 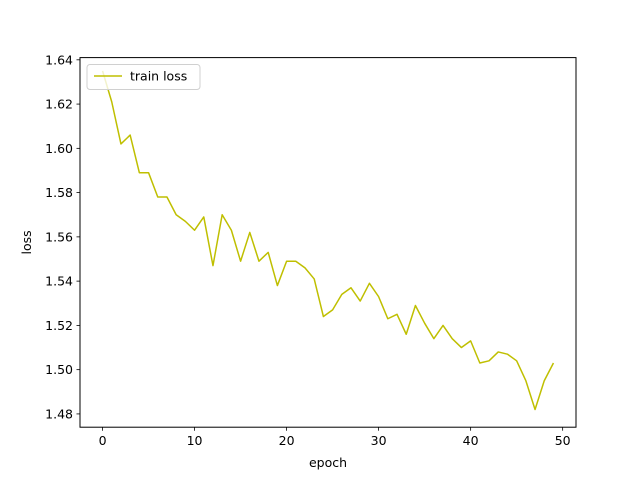 What do you see at coordinates (563, 440) in the screenshot?
I see `x-tick-label: 50` at bounding box center [563, 440].